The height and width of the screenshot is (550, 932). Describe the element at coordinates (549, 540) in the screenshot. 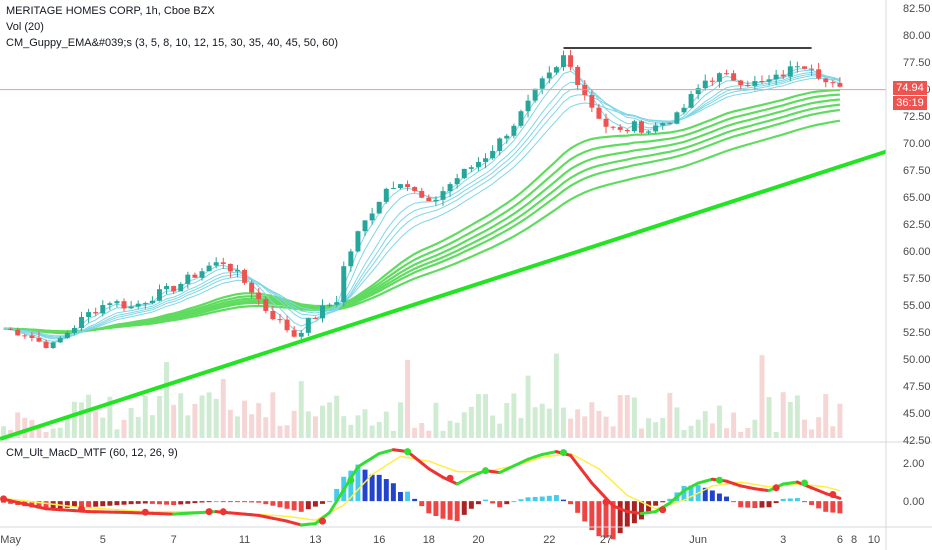

I see `time-tick-label: 22` at that location.